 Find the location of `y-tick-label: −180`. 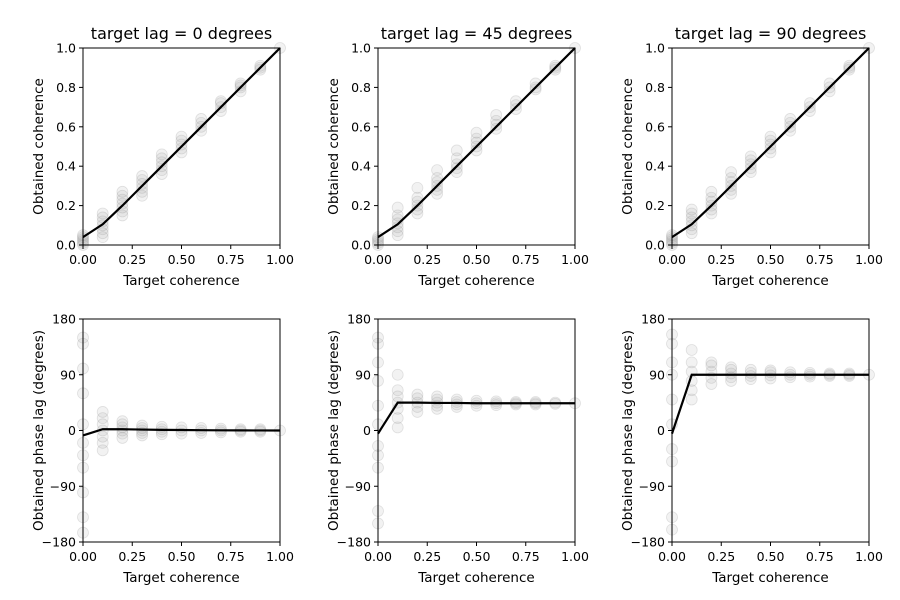

y-tick-label: −180 is located at coordinates (59, 542).